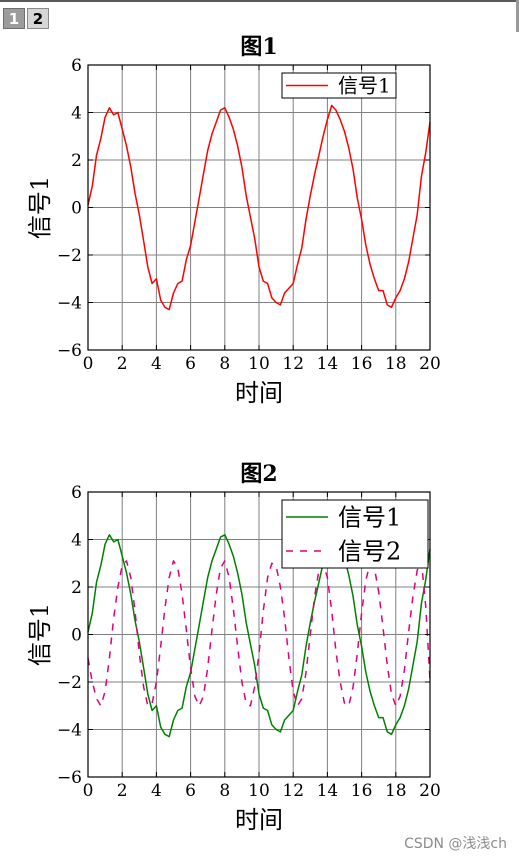  I want to click on window-edge, so click(517, 16).